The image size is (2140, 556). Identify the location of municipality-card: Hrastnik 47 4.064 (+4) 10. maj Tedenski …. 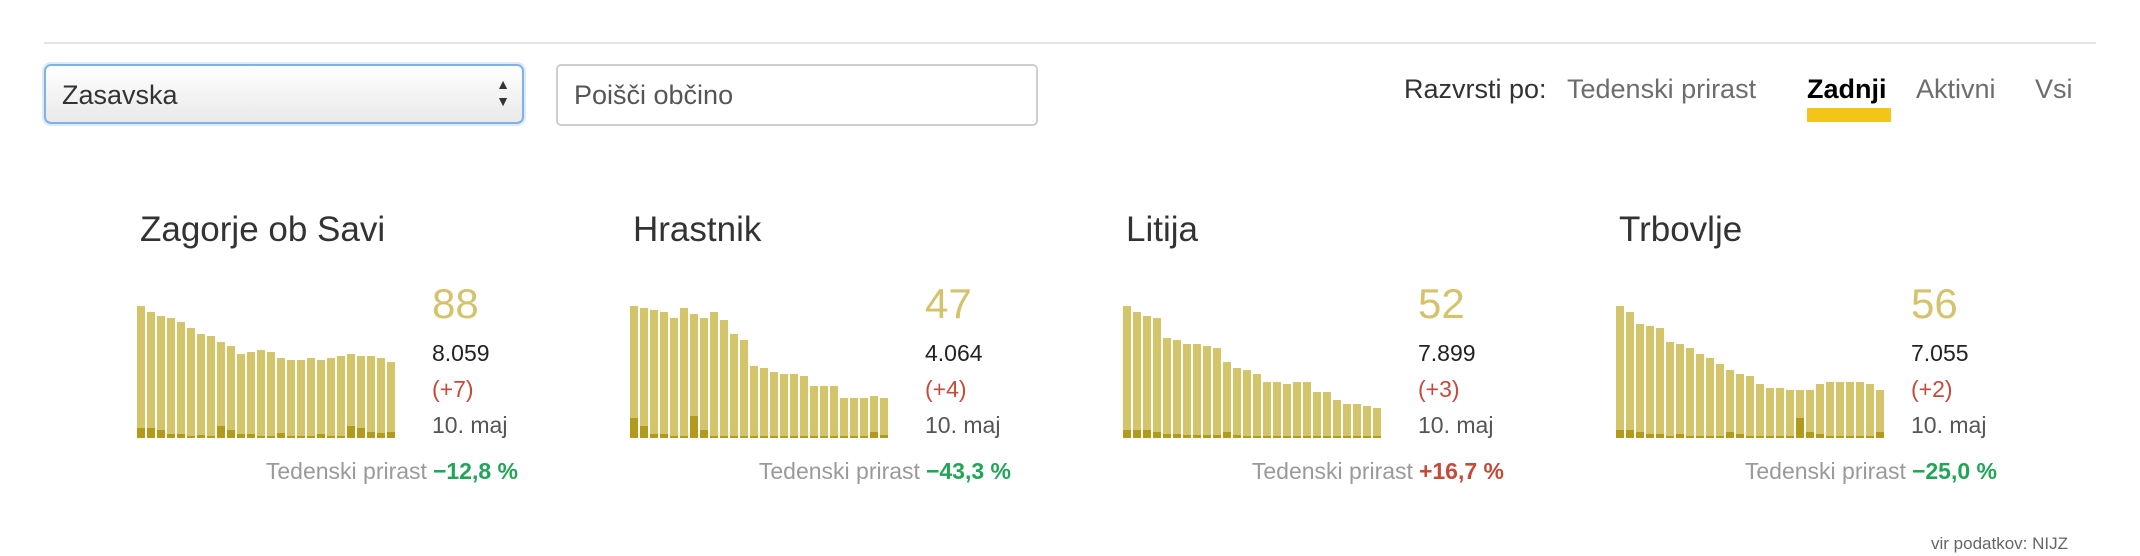
(831, 350).